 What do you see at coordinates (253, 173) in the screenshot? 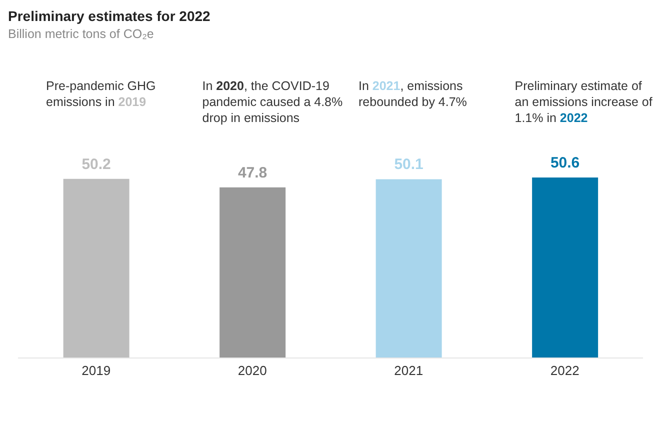
I see `data-label: 47.8` at bounding box center [253, 173].